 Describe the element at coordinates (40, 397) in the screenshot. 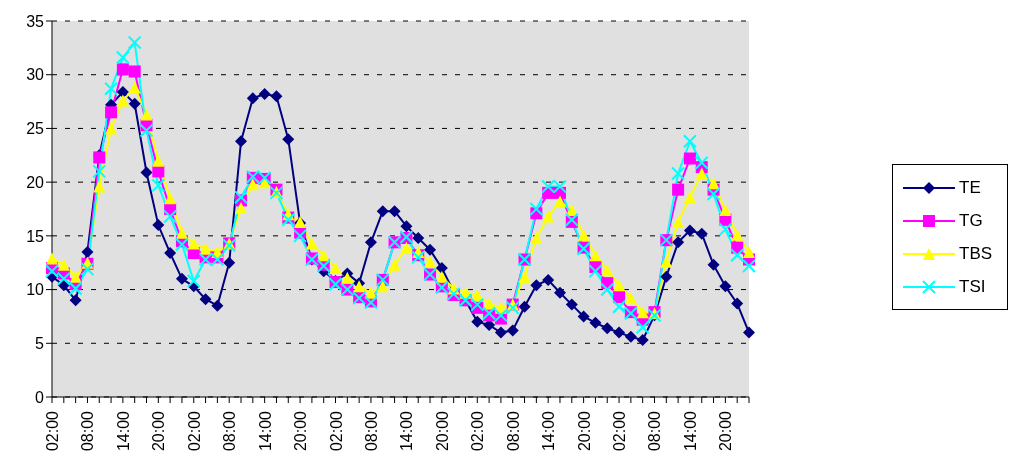

I see `y-tick-label: 0` at that location.